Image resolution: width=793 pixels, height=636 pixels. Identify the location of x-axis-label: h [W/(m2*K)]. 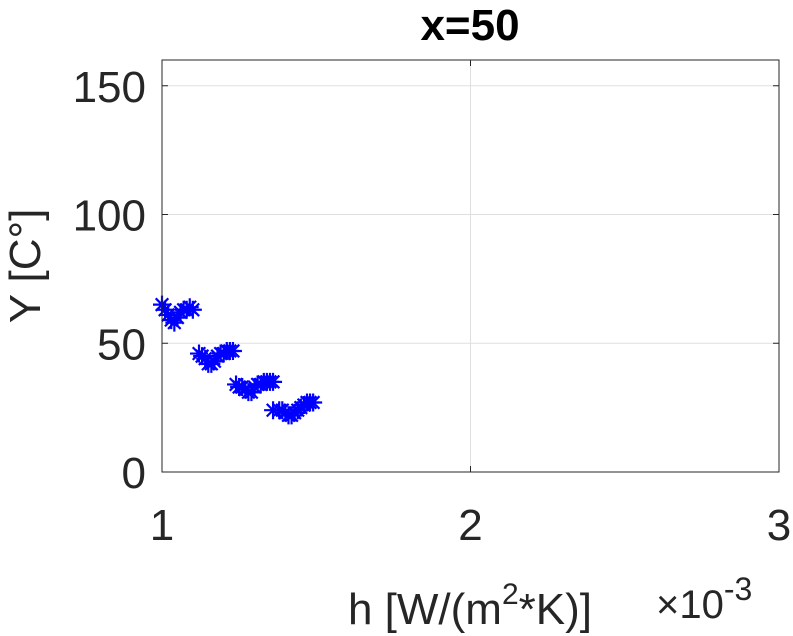
(470, 606).